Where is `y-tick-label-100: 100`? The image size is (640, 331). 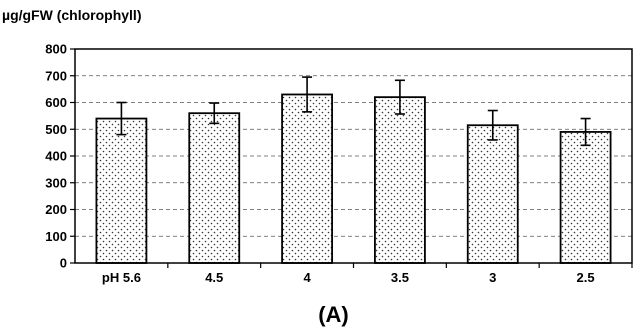 y-tick-label-100: 100 is located at coordinates (56, 236).